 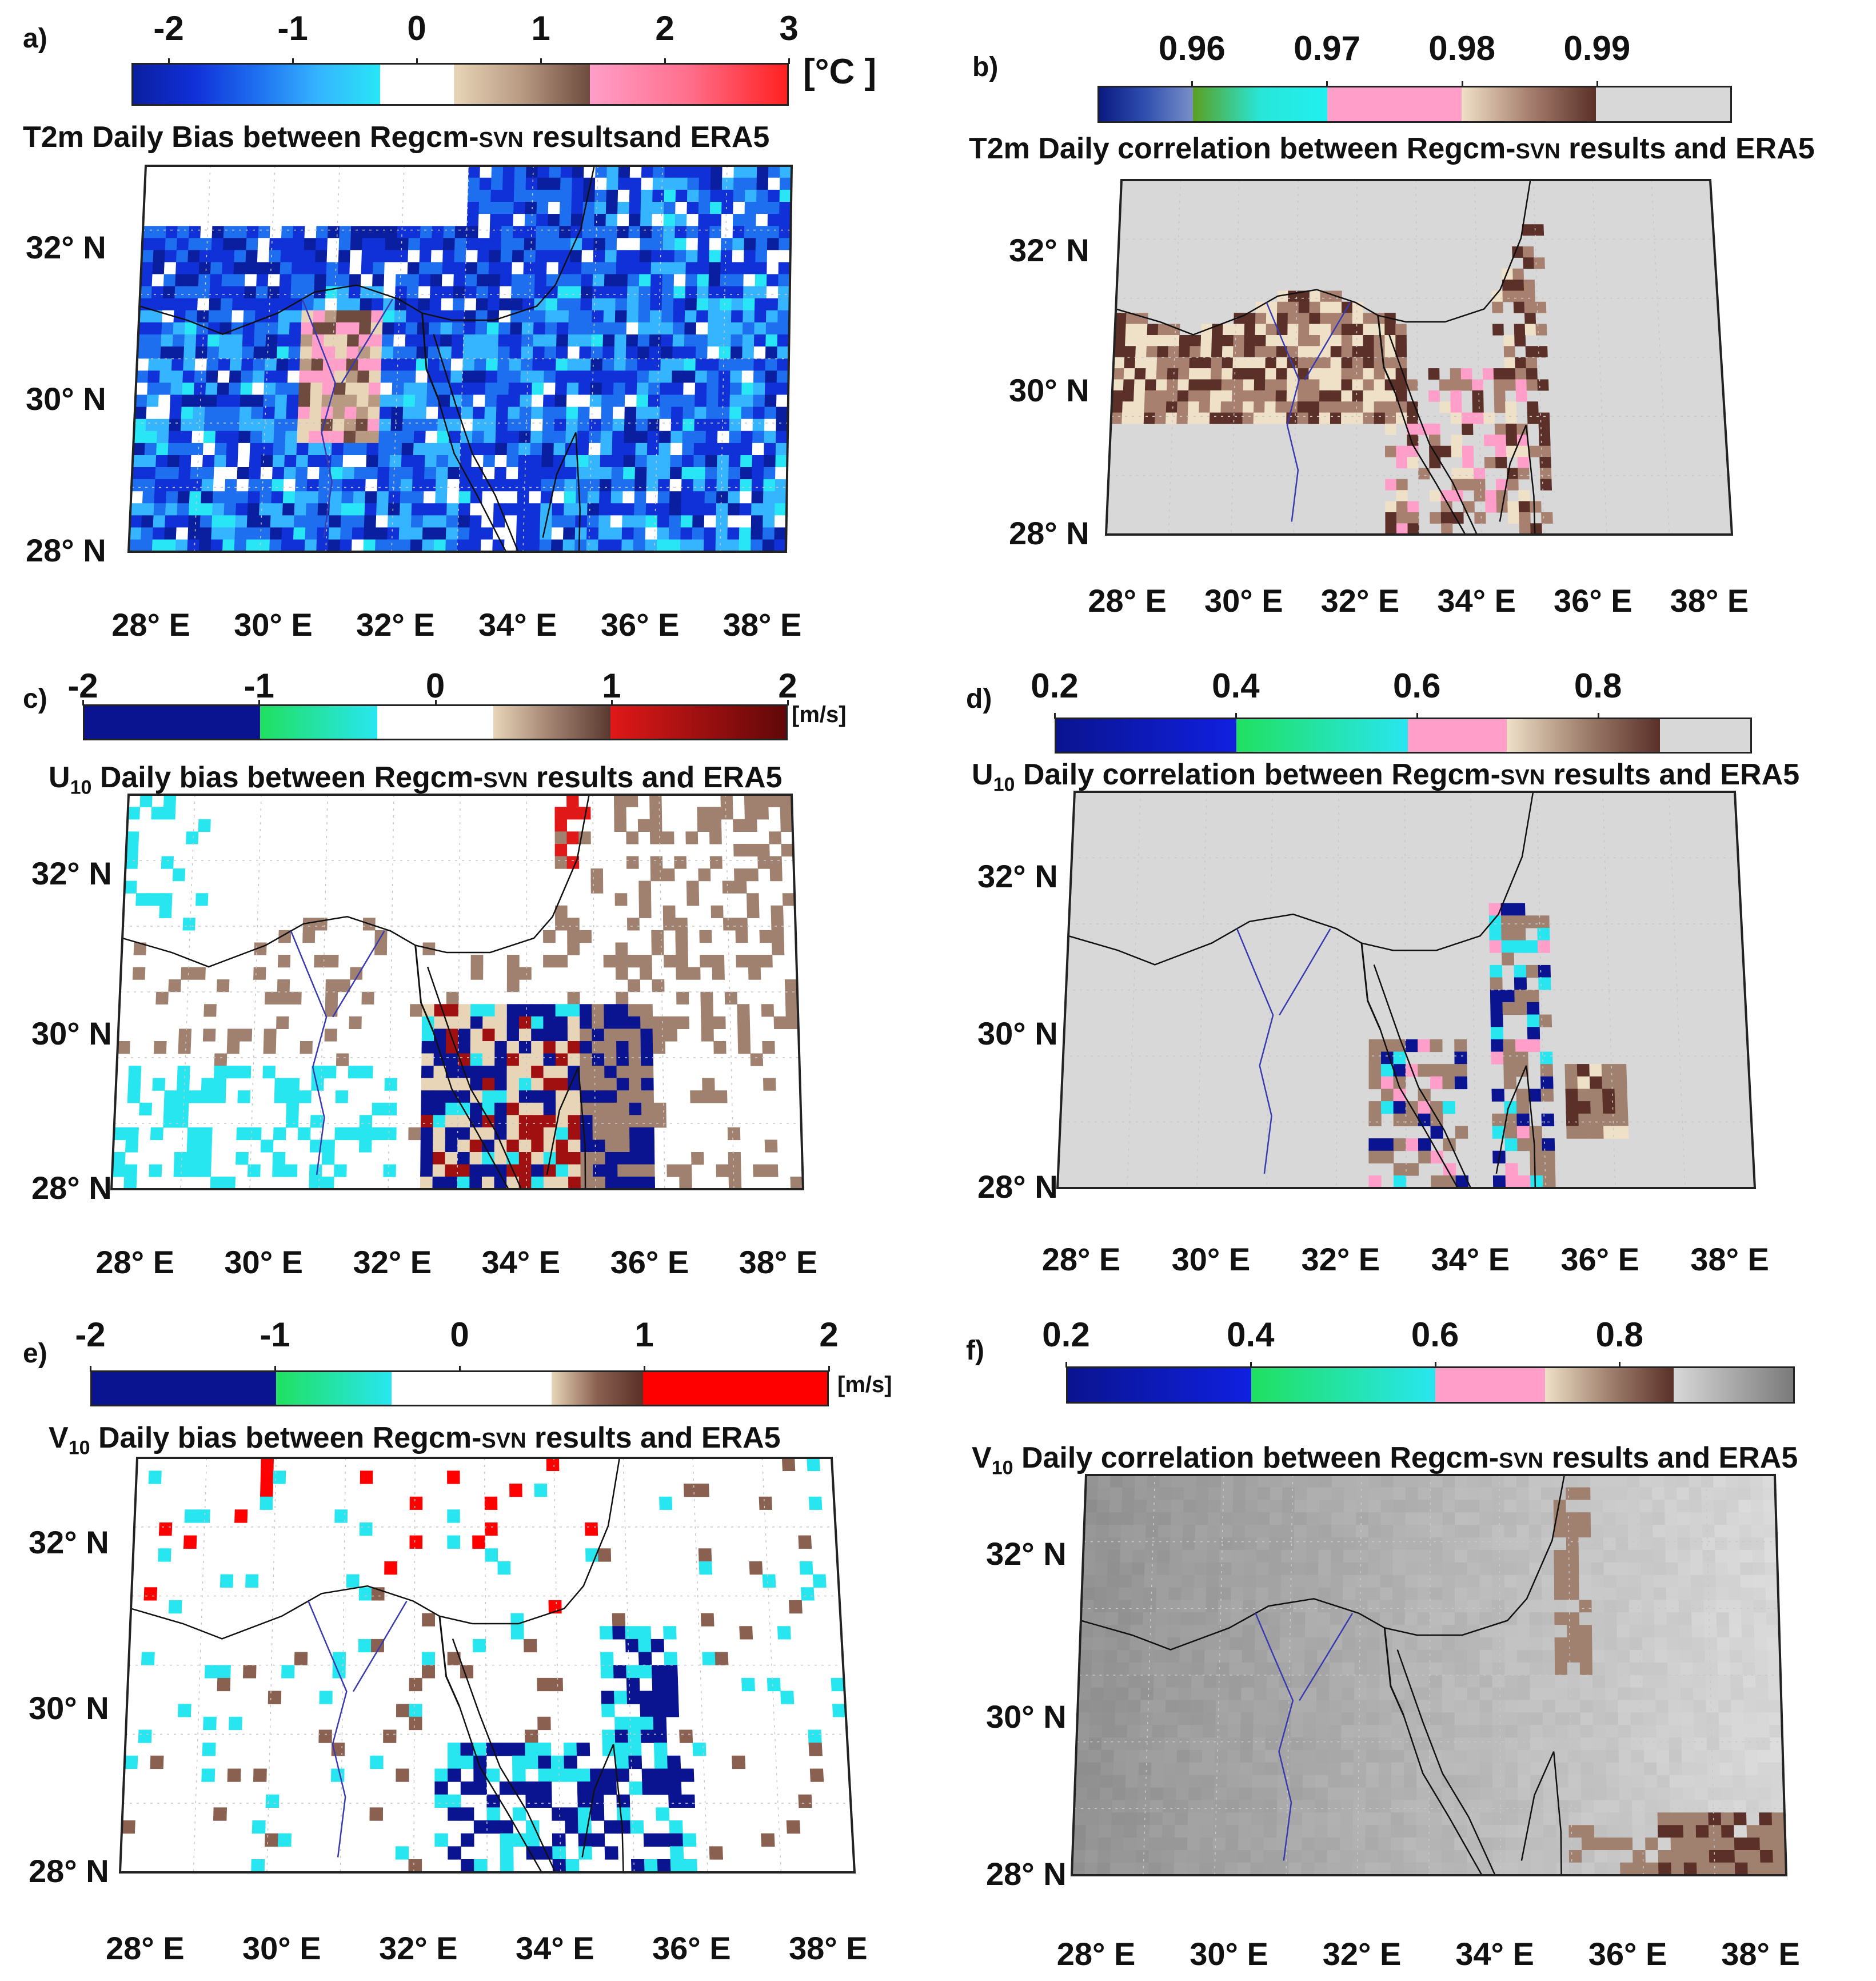 I want to click on gulf-of-suez-coast, so click(x=474, y=1078).